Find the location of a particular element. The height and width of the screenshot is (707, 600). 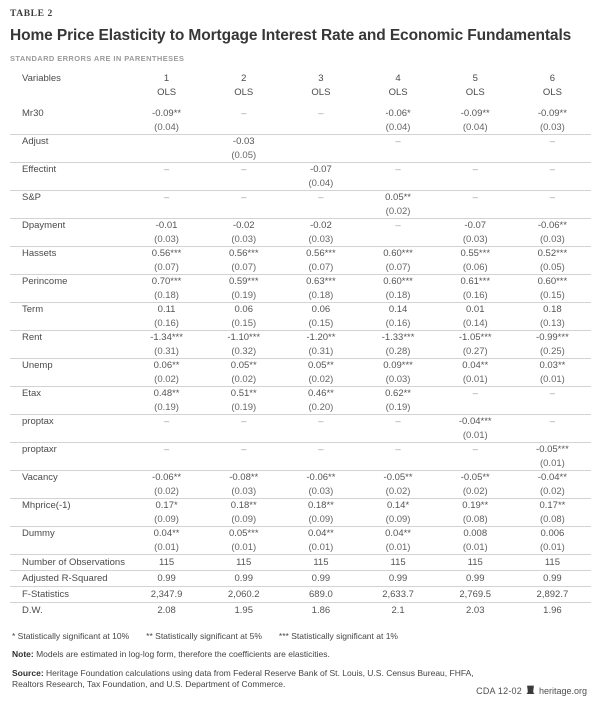

coefficient-value: 0.006 is located at coordinates (552, 533).